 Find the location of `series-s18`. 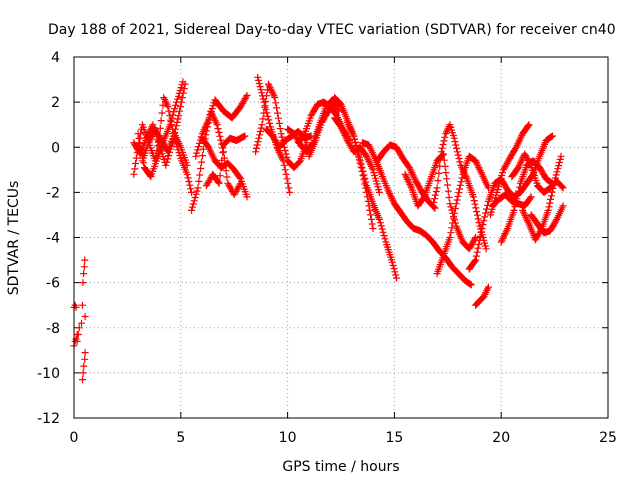

series-s18 is located at coordinates (406, 176).